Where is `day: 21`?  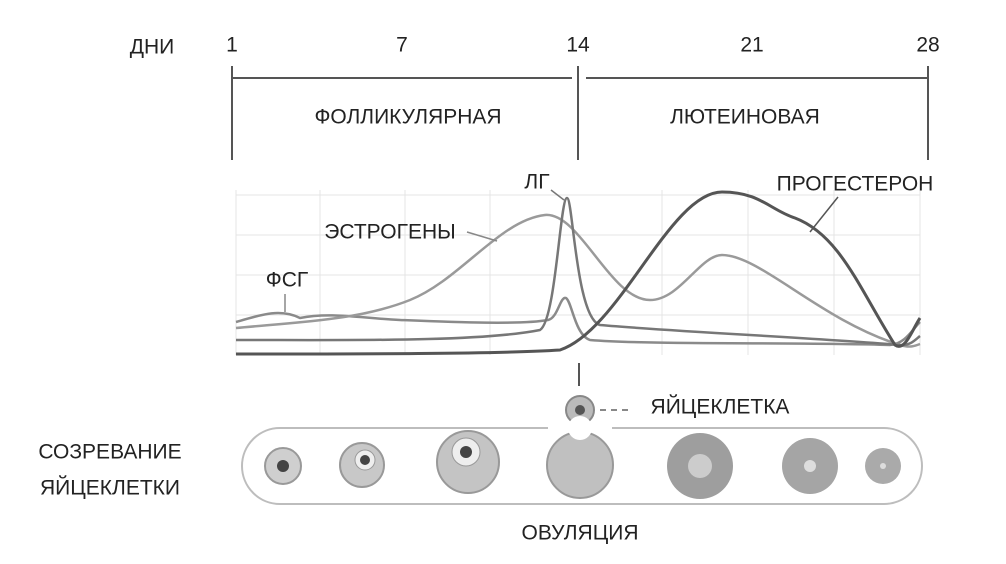 day: 21 is located at coordinates (751, 45).